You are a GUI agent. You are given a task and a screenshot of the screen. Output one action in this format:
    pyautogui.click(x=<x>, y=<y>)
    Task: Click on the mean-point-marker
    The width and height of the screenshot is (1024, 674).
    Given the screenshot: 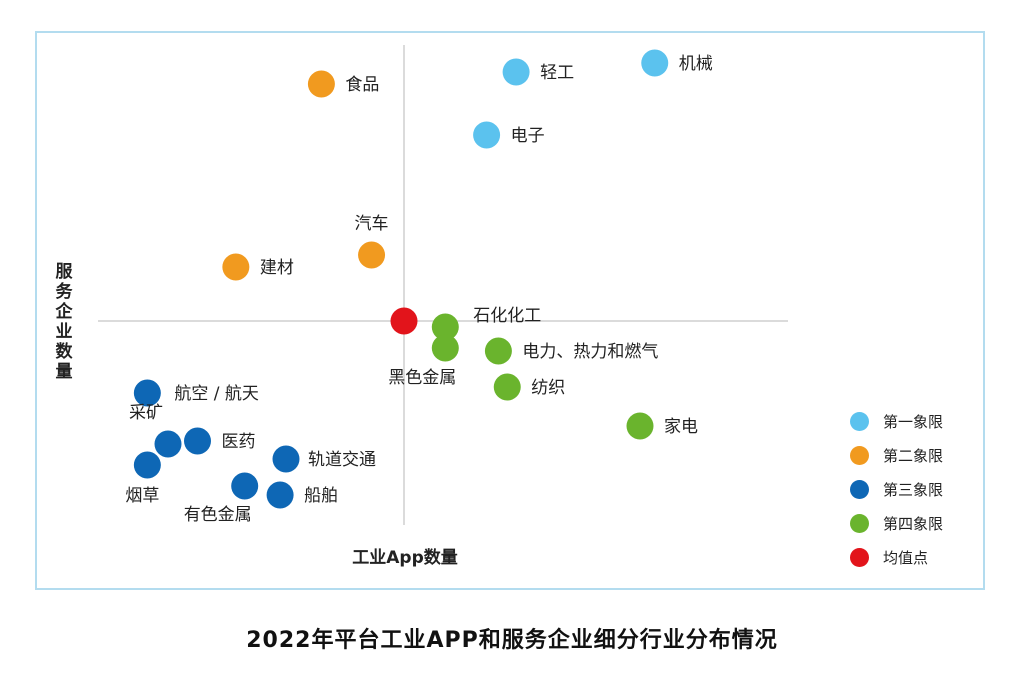 What is the action you would take?
    pyautogui.click(x=404, y=321)
    